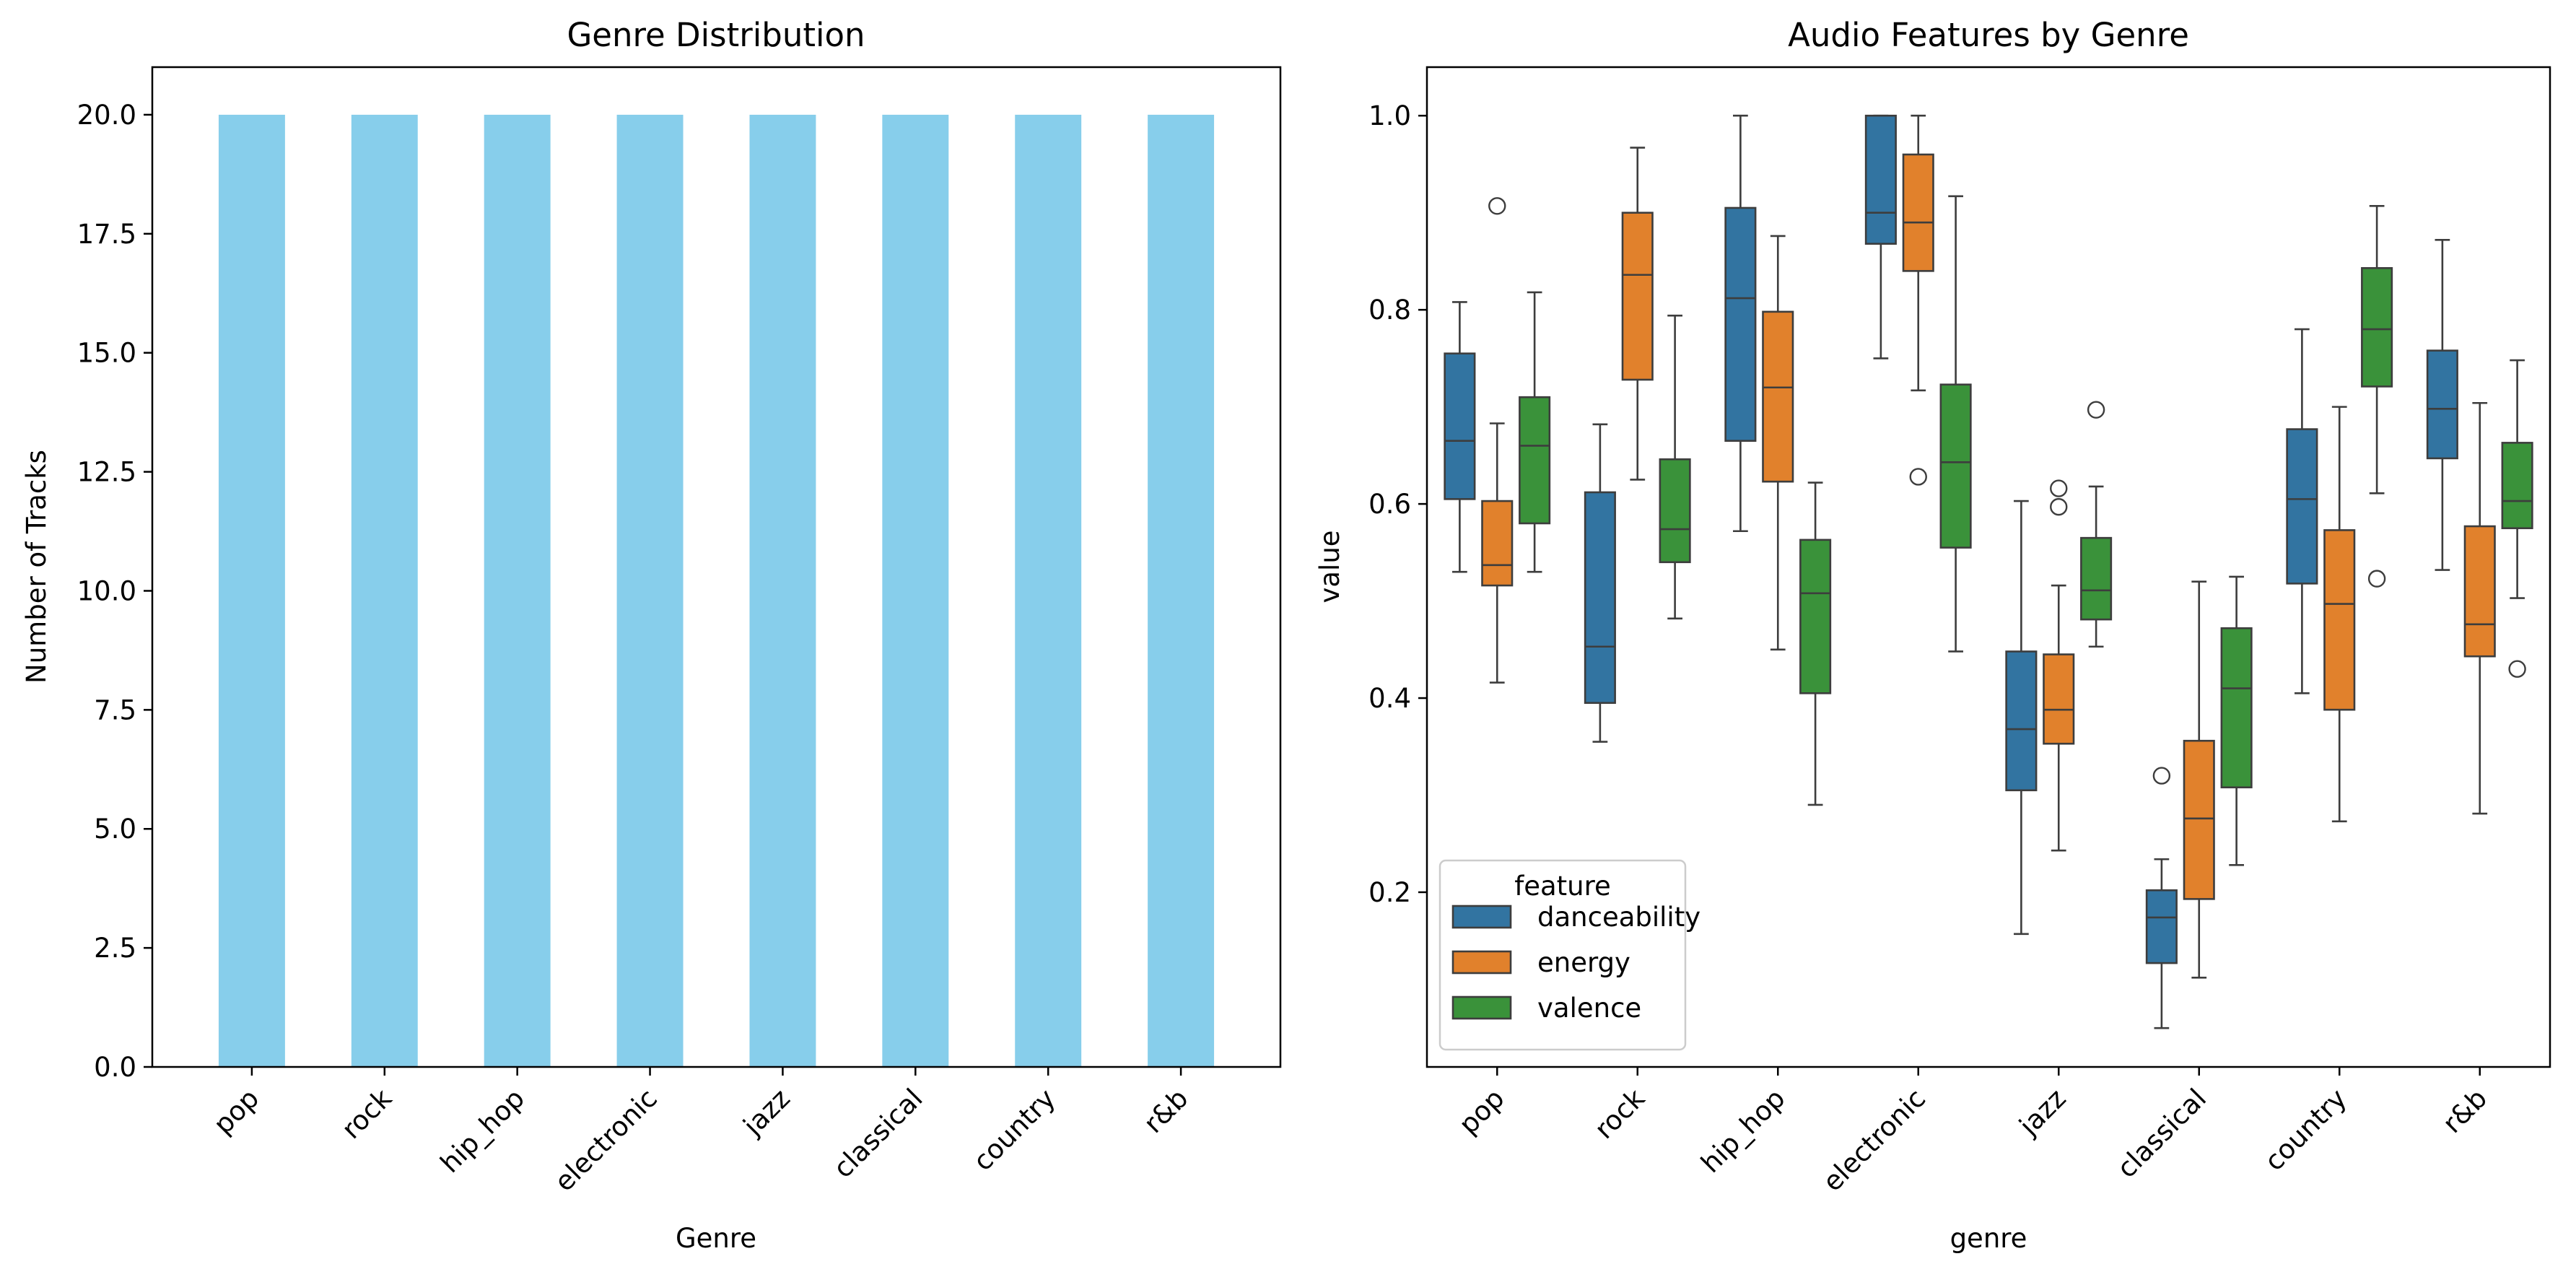 This screenshot has width=2576, height=1277. Describe the element at coordinates (106, 234) in the screenshot. I see `y-tick-label: 17.5` at that location.